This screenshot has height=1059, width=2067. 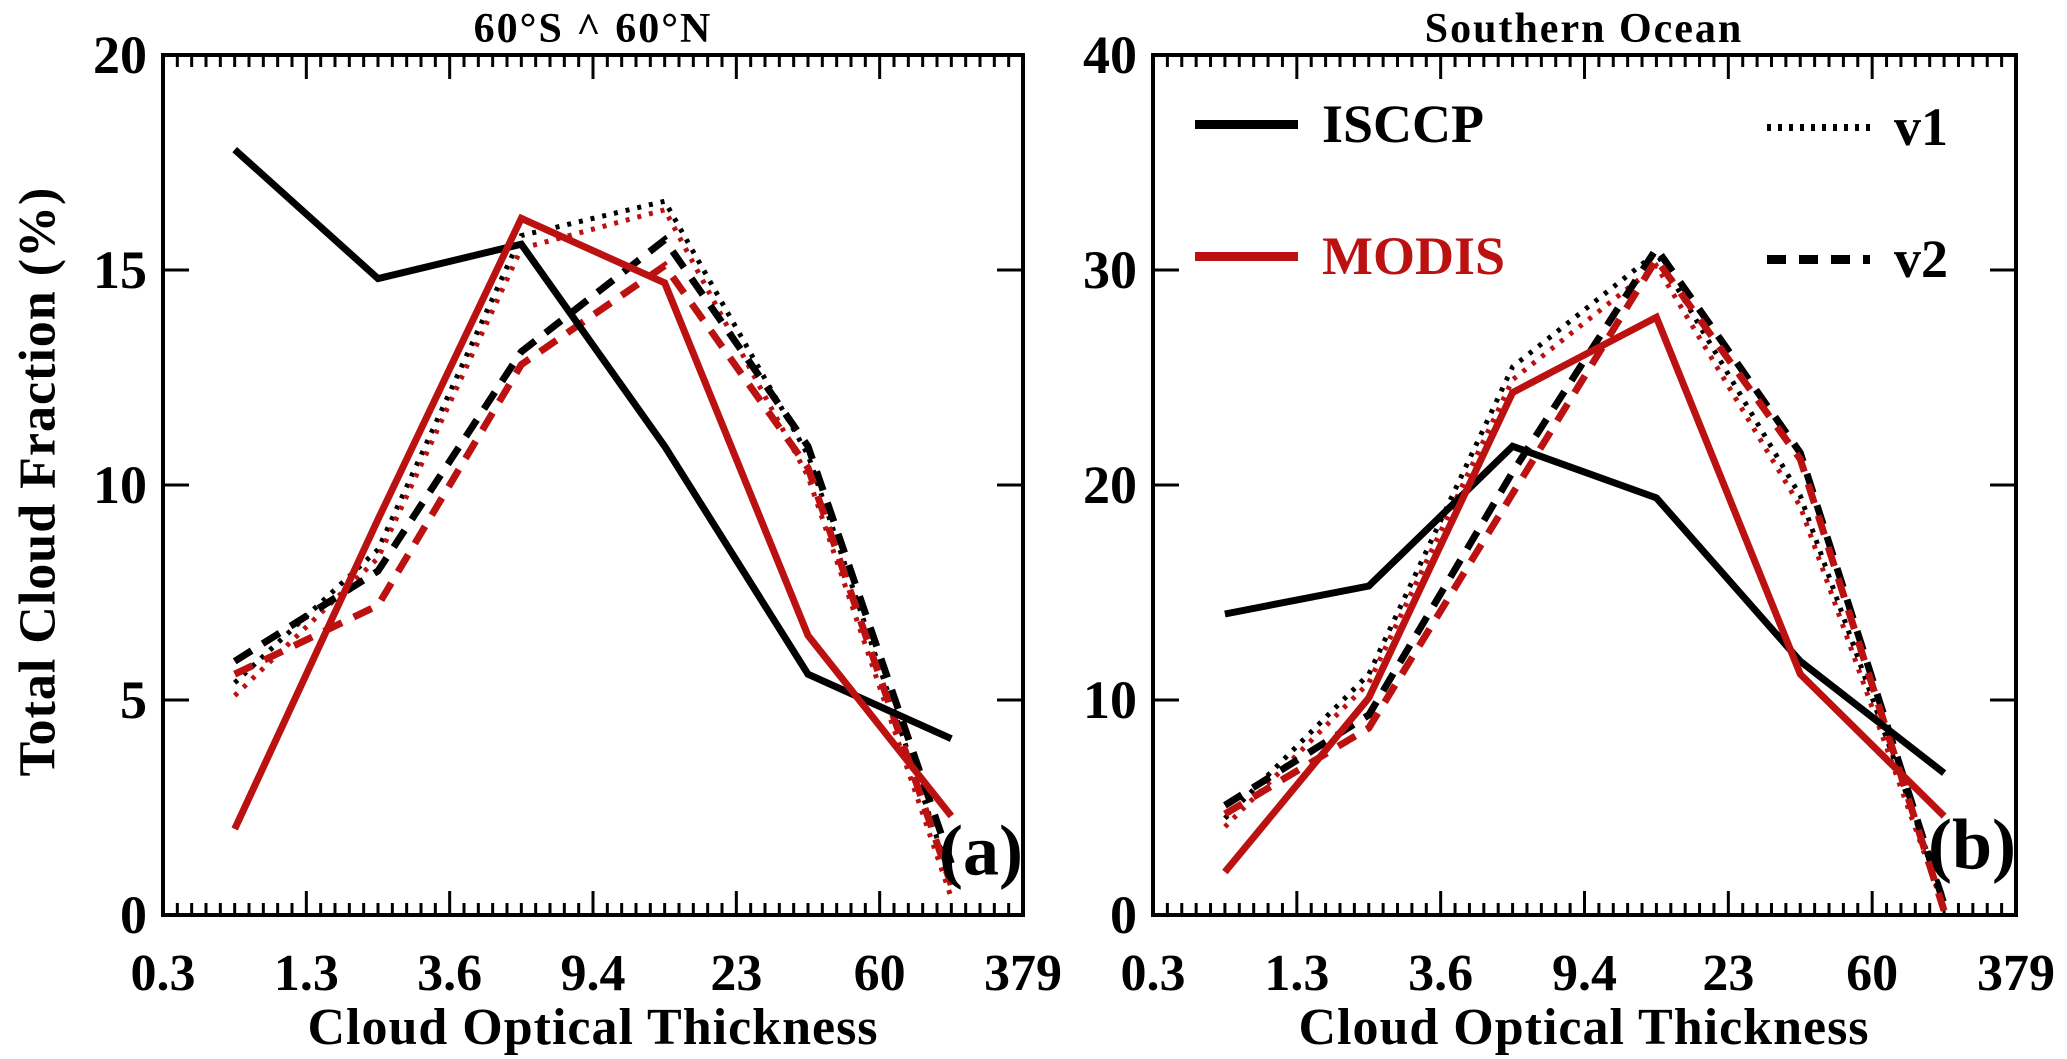 I want to click on legend-item-v1: v1, so click(x=1857, y=127).